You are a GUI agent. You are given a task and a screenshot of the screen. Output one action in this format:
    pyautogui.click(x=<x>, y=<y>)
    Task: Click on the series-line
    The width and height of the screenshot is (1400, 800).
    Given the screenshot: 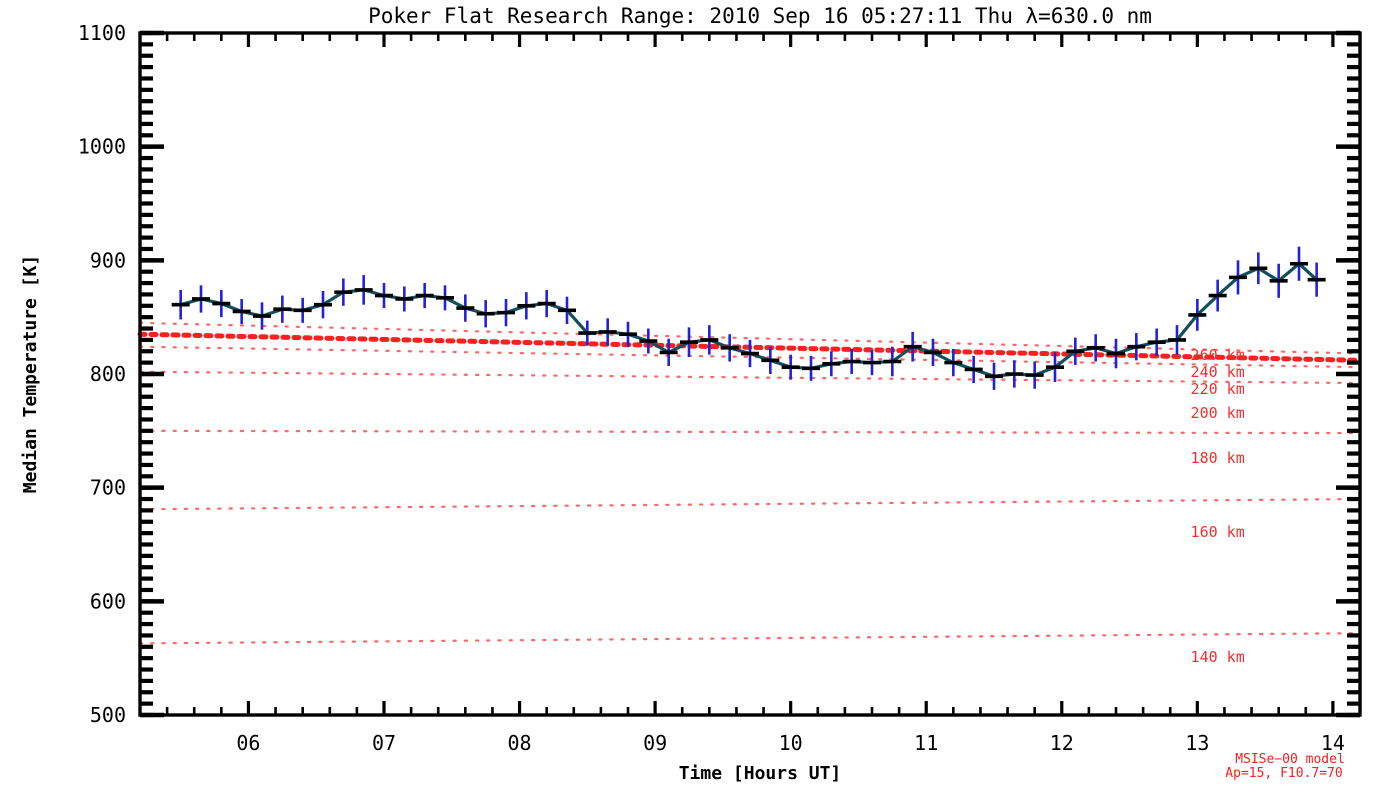 What is the action you would take?
    pyautogui.click(x=749, y=320)
    